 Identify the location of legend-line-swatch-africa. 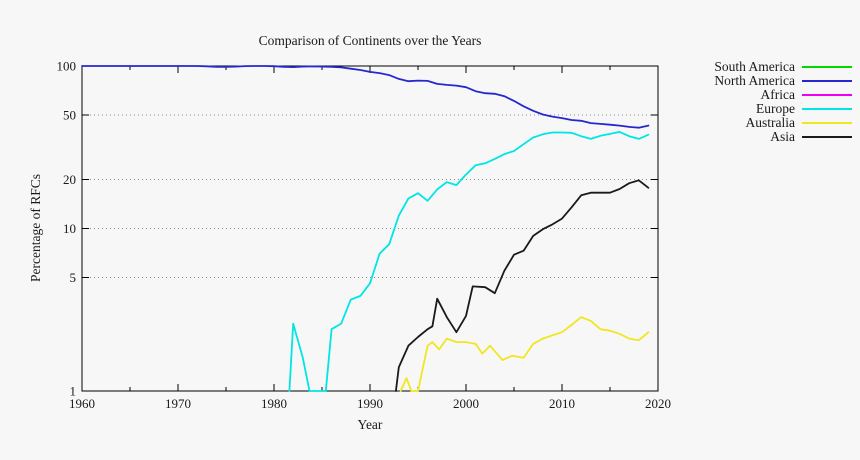
(827, 95).